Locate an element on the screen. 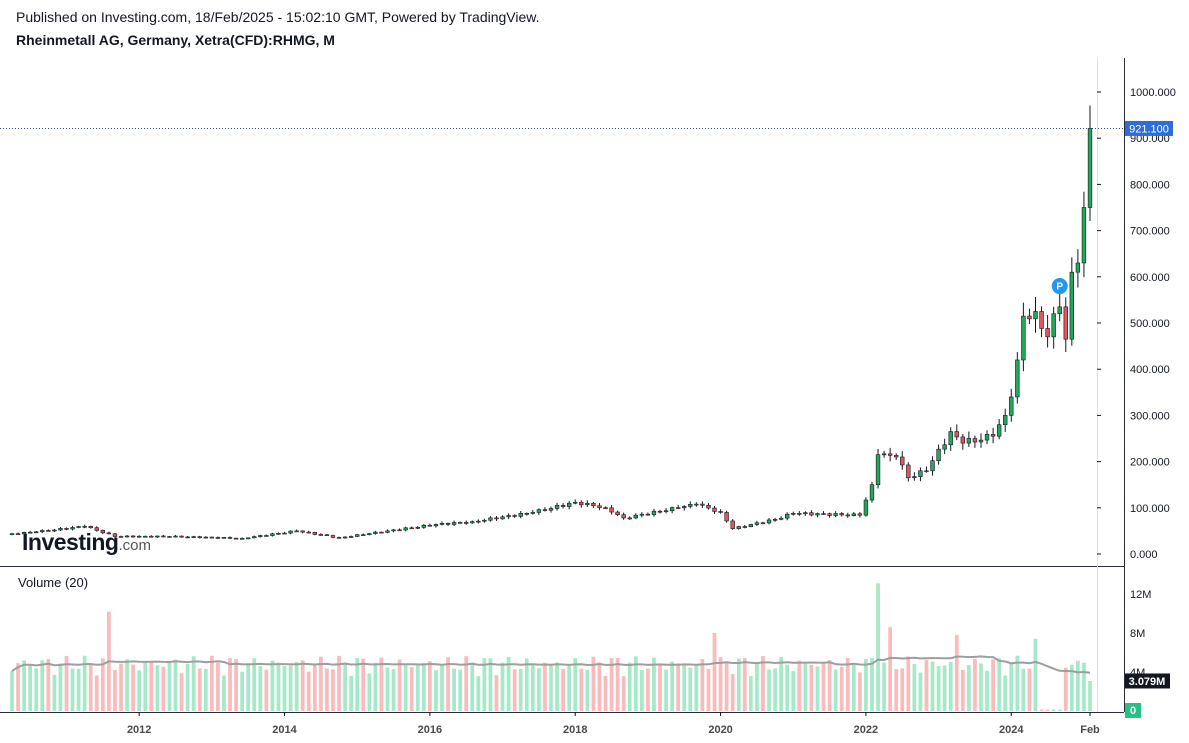 The width and height of the screenshot is (1189, 743). event-marker: P is located at coordinates (1059, 286).